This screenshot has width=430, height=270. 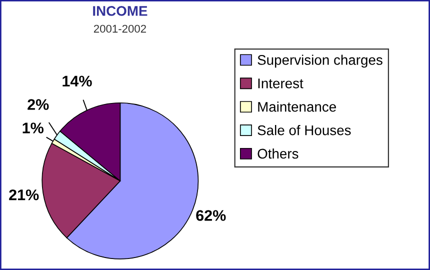 What do you see at coordinates (120, 11) in the screenshot?
I see `chart-title: INCOME` at bounding box center [120, 11].